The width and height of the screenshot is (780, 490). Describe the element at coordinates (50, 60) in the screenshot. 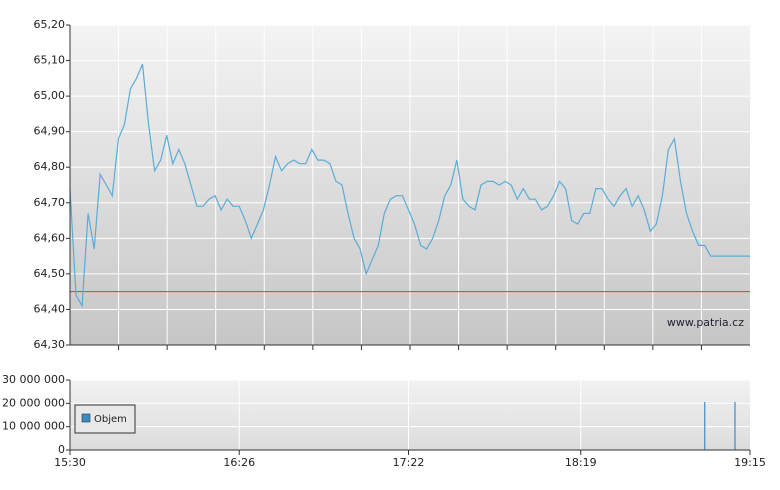

I see `y-tick-label: 65,10` at that location.